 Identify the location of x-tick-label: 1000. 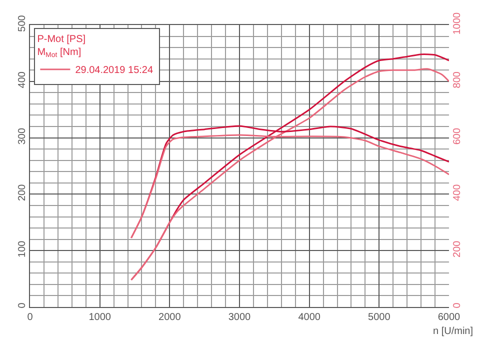
(100, 317).